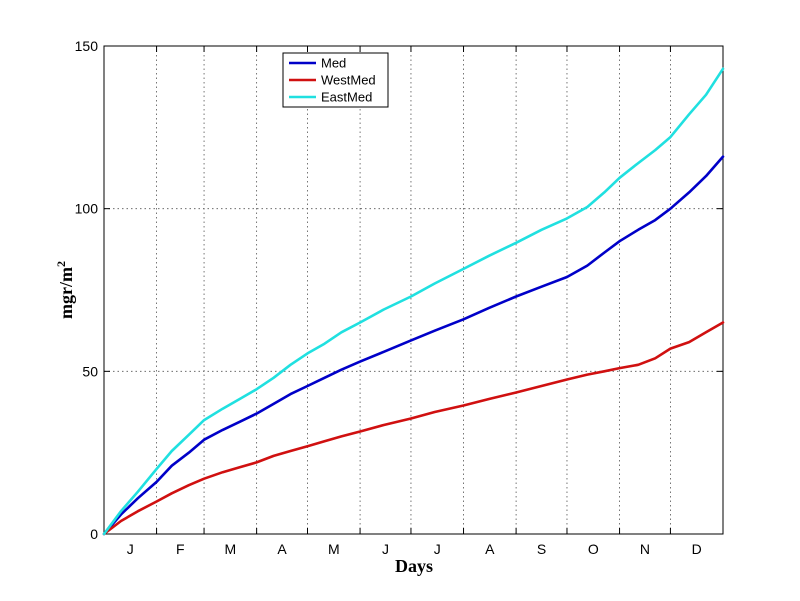  I want to click on legend-label-med: Med, so click(333, 63).